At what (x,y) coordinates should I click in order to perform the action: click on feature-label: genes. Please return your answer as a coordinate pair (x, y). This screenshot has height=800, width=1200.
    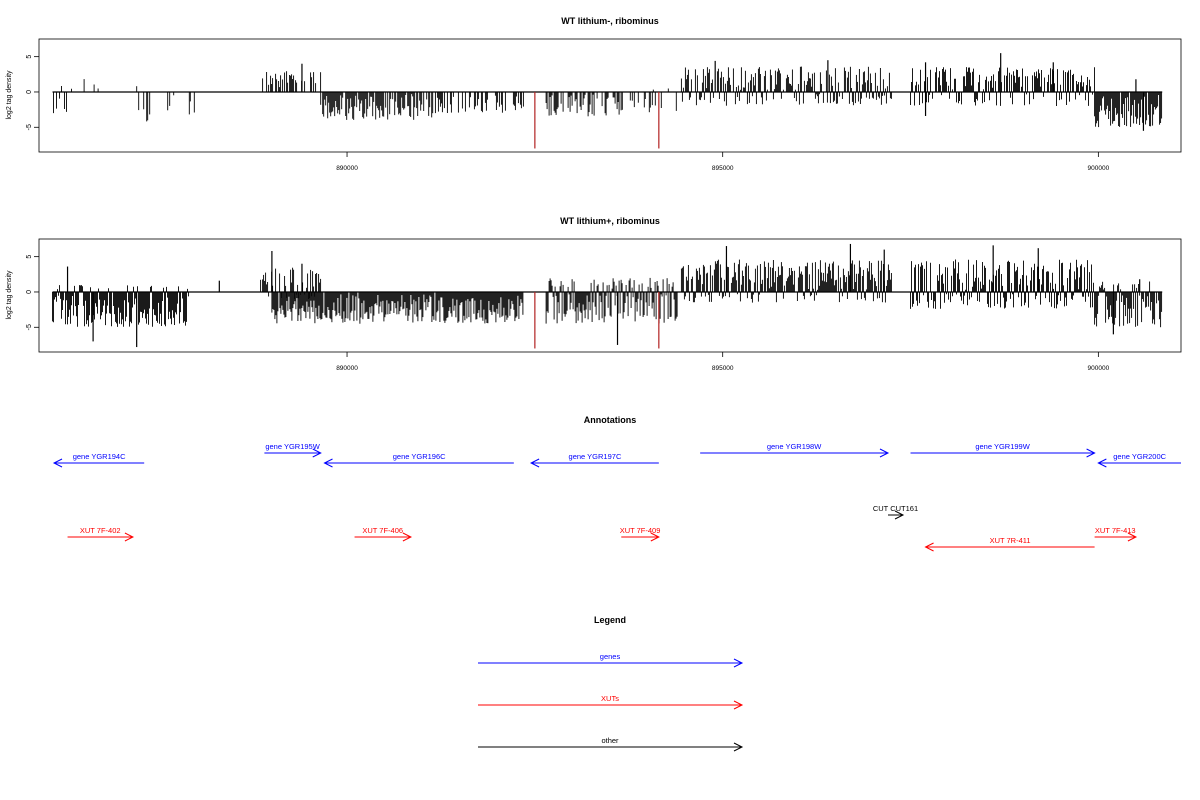
    Looking at the image, I should click on (610, 656).